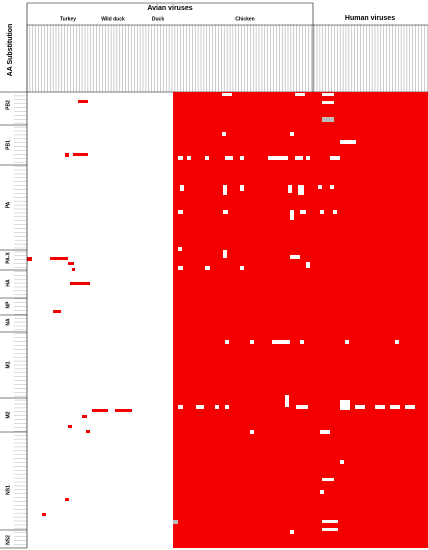 This screenshot has width=428, height=550. What do you see at coordinates (169, 8) in the screenshot?
I see `avian-label: Avian viruses` at bounding box center [169, 8].